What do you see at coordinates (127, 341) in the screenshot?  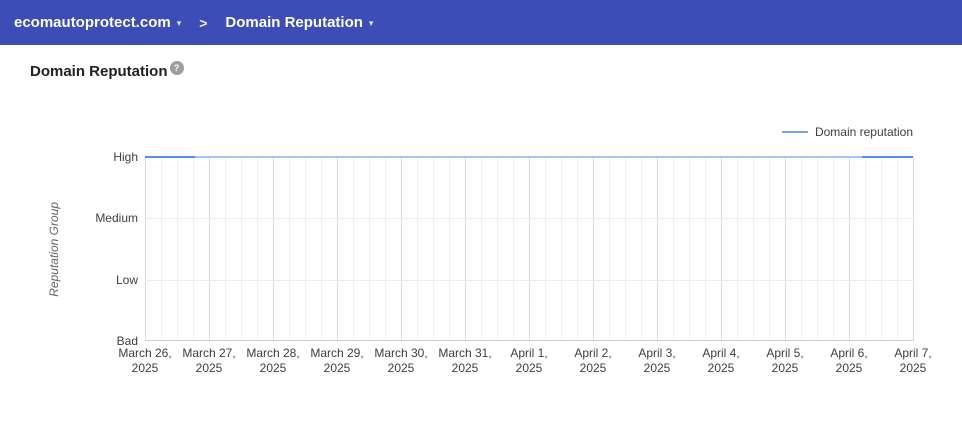 I see `y-axis-tick-label: Bad` at bounding box center [127, 341].